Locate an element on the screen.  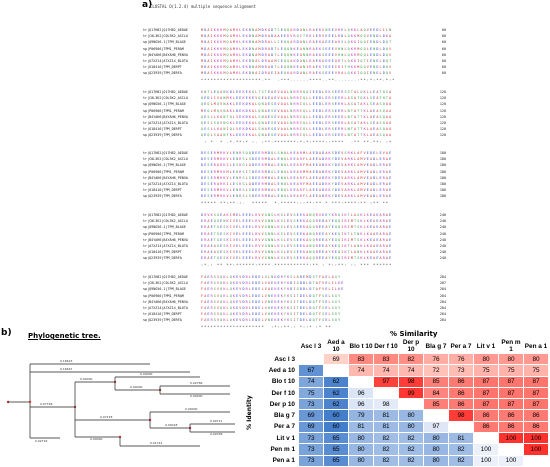
matrix-row-header: Blo t 10 is located at coordinates (276, 381).